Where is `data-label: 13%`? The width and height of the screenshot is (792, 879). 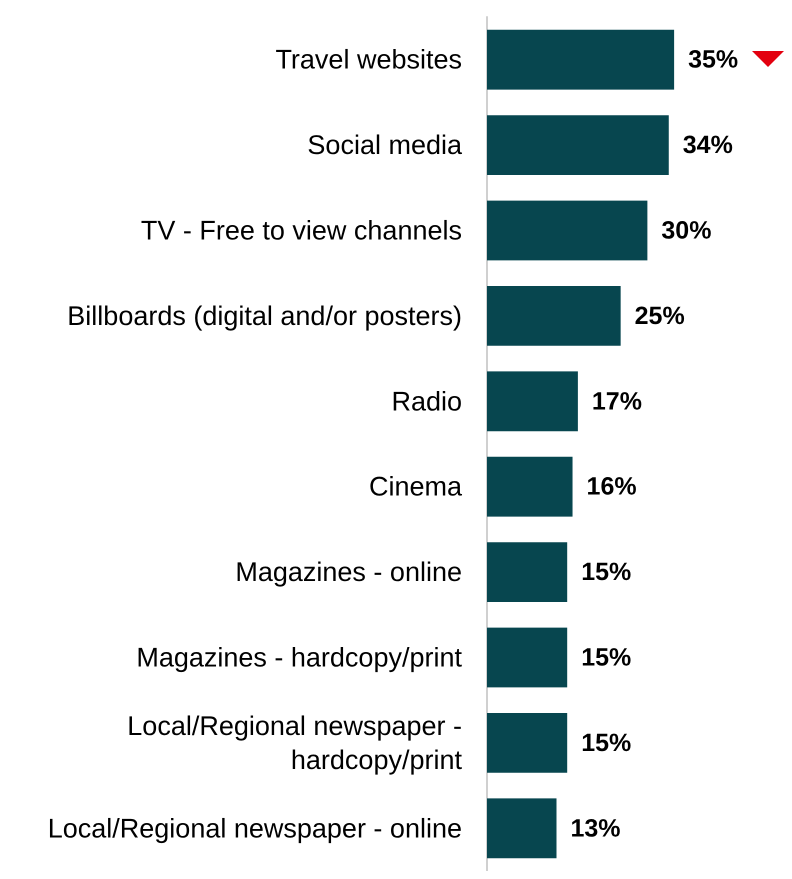
data-label: 13% is located at coordinates (595, 828).